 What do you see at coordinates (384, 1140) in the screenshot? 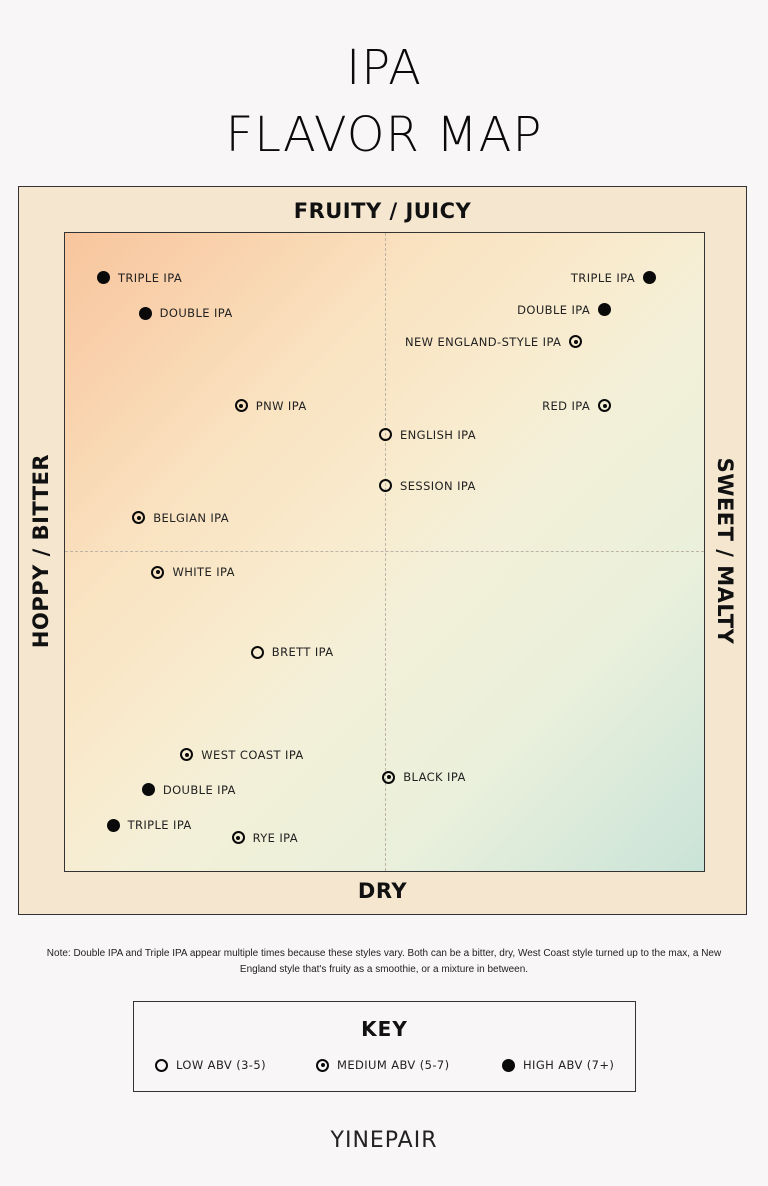
I see `vinepair-logo: YINEPAIR` at bounding box center [384, 1140].